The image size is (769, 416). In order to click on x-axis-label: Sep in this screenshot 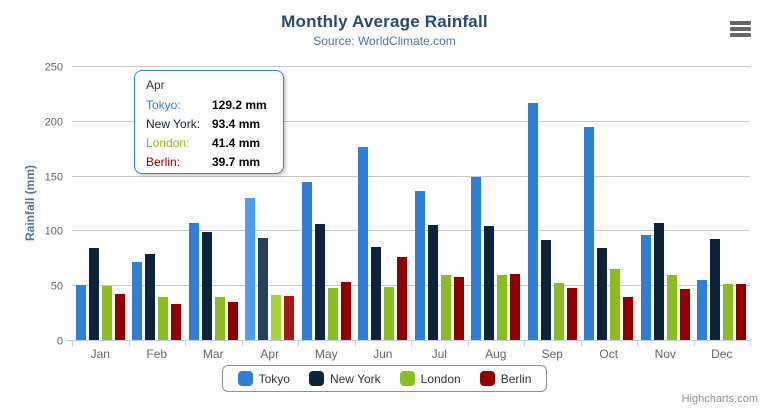, I will do `click(553, 354)`.